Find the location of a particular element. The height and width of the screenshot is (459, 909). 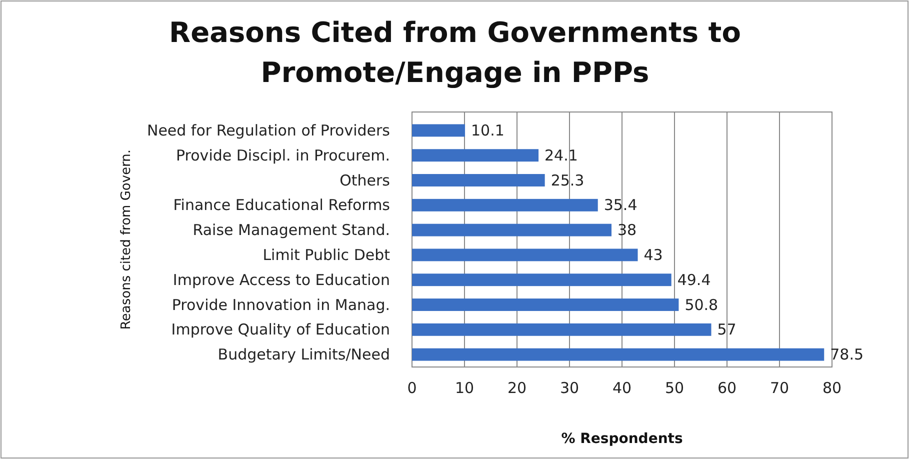

data-label: 35.4 is located at coordinates (621, 205).